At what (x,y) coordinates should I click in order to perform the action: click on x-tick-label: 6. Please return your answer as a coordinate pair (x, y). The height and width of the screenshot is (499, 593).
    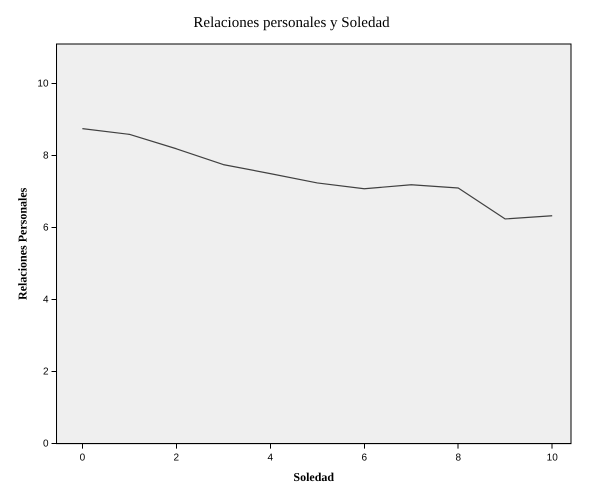
    Looking at the image, I should click on (364, 458).